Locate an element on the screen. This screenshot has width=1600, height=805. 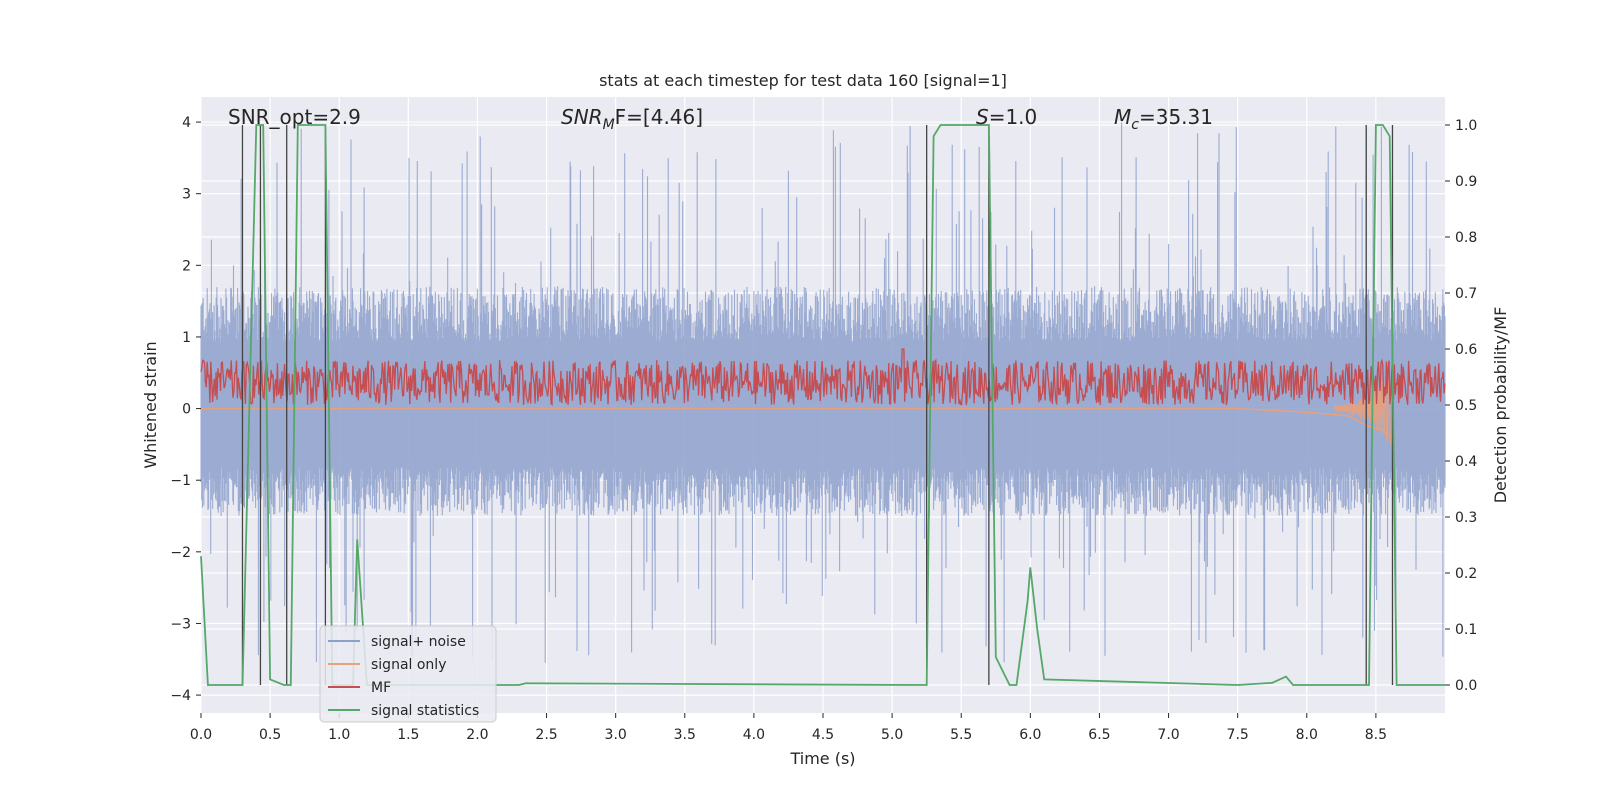
snr-mf-sub: M is located at coordinates (609, 125).